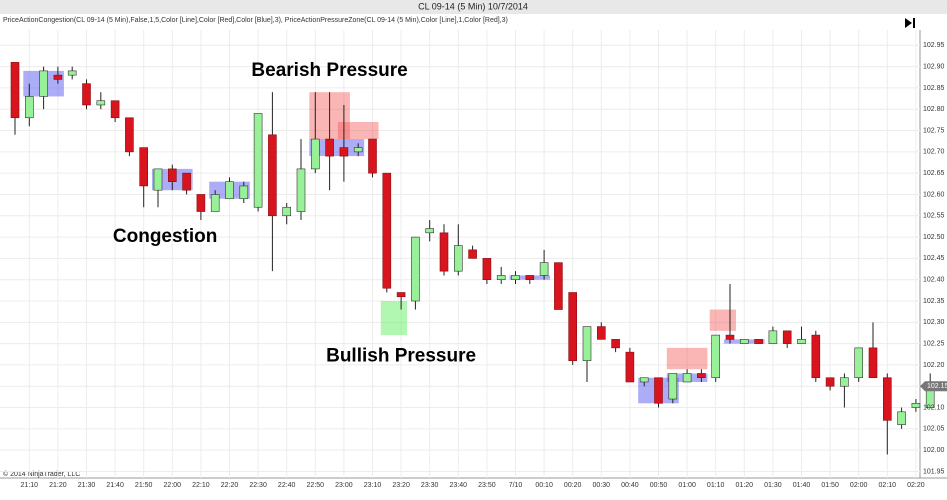 This screenshot has height=500, width=947. What do you see at coordinates (934, 88) in the screenshot?
I see `y-tick-label: 102.85` at bounding box center [934, 88].